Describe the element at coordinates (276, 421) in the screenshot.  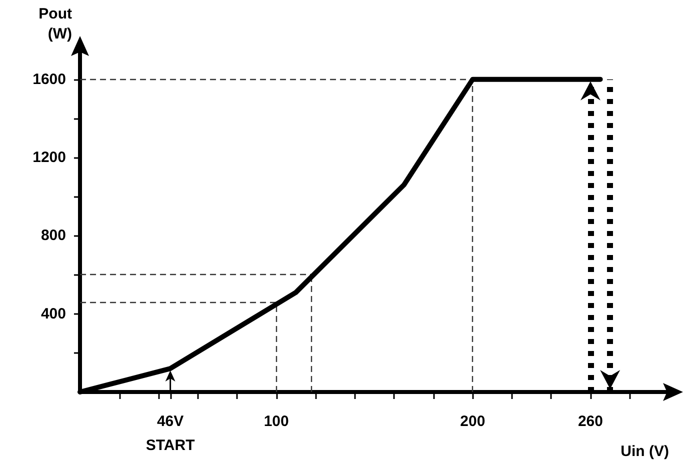
I see `x-tick-label: 100` at that location.